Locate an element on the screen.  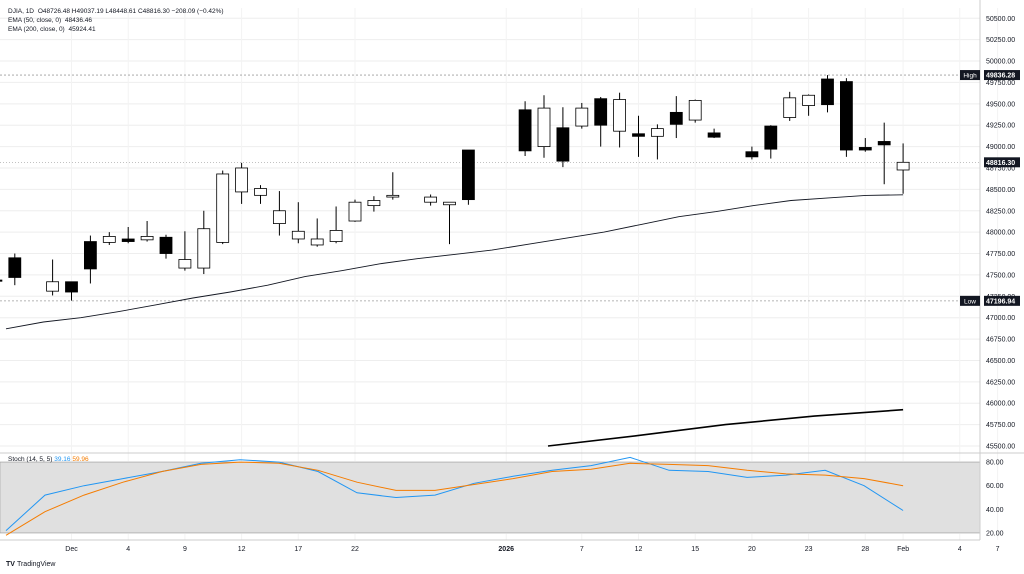
price-tick-label: 49000.00 is located at coordinates (1000, 147).